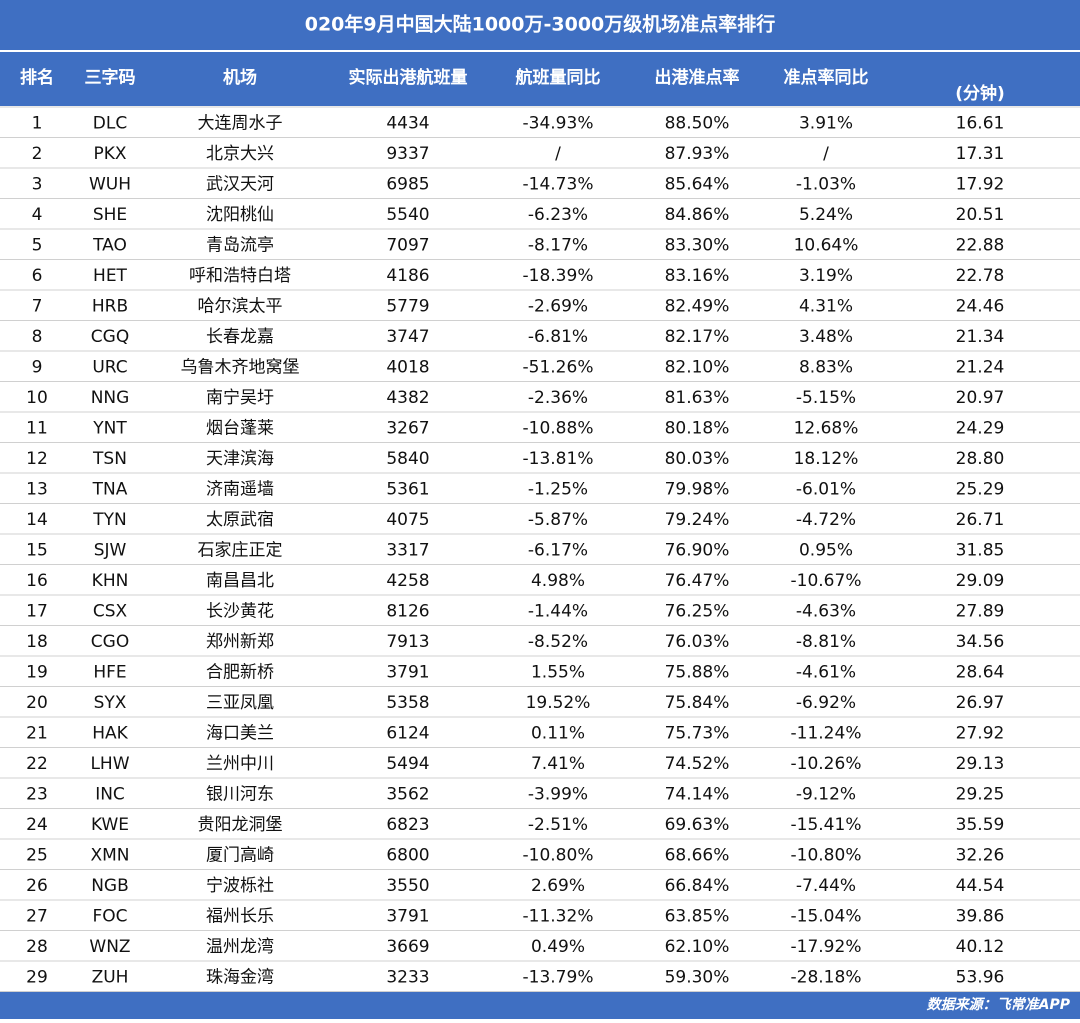 The height and width of the screenshot is (1023, 1080). What do you see at coordinates (240, 916) in the screenshot?
I see `cell: 福州长乐` at bounding box center [240, 916].